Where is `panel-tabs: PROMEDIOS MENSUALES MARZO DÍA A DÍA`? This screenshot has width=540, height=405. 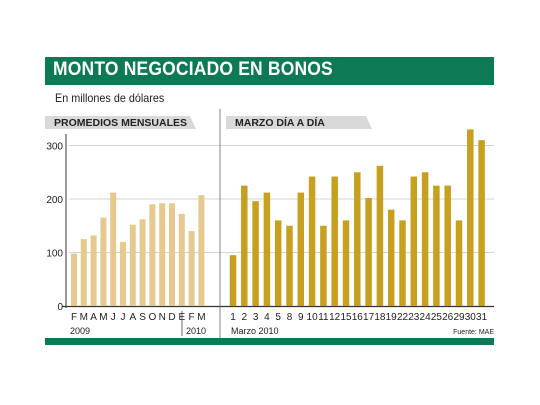 panel-tabs: PROMEDIOS MENSUALES MARZO DÍA A DÍA is located at coordinates (208, 122).